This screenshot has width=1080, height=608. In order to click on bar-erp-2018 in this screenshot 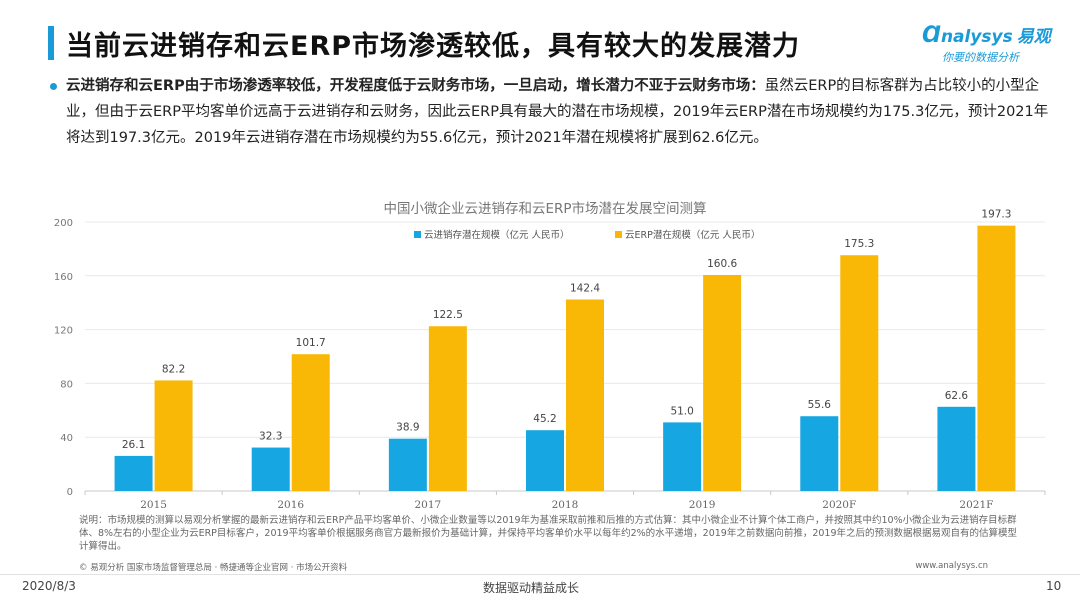, I will do `click(585, 395)`.